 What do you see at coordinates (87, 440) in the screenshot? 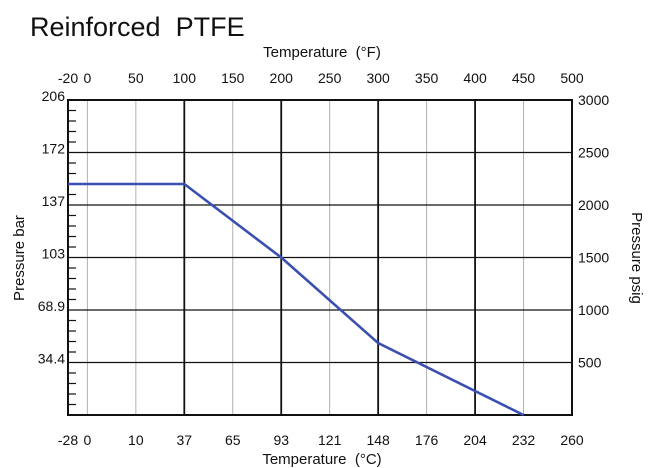
I see `bottom-tick-label: 0` at bounding box center [87, 440].